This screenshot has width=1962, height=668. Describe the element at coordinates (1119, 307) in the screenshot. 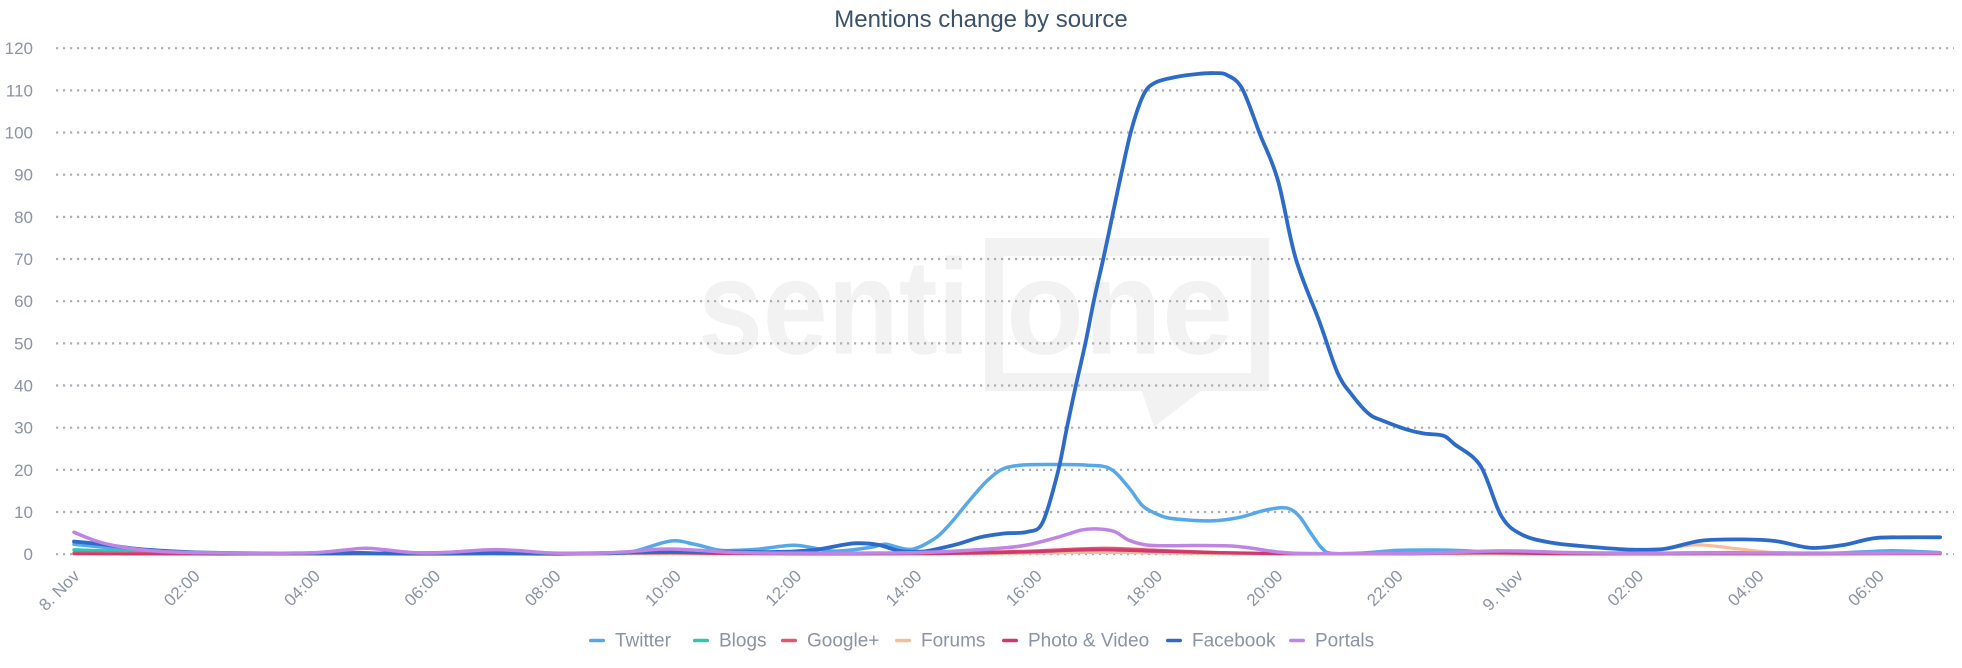

I see `svg-text: one` at that location.